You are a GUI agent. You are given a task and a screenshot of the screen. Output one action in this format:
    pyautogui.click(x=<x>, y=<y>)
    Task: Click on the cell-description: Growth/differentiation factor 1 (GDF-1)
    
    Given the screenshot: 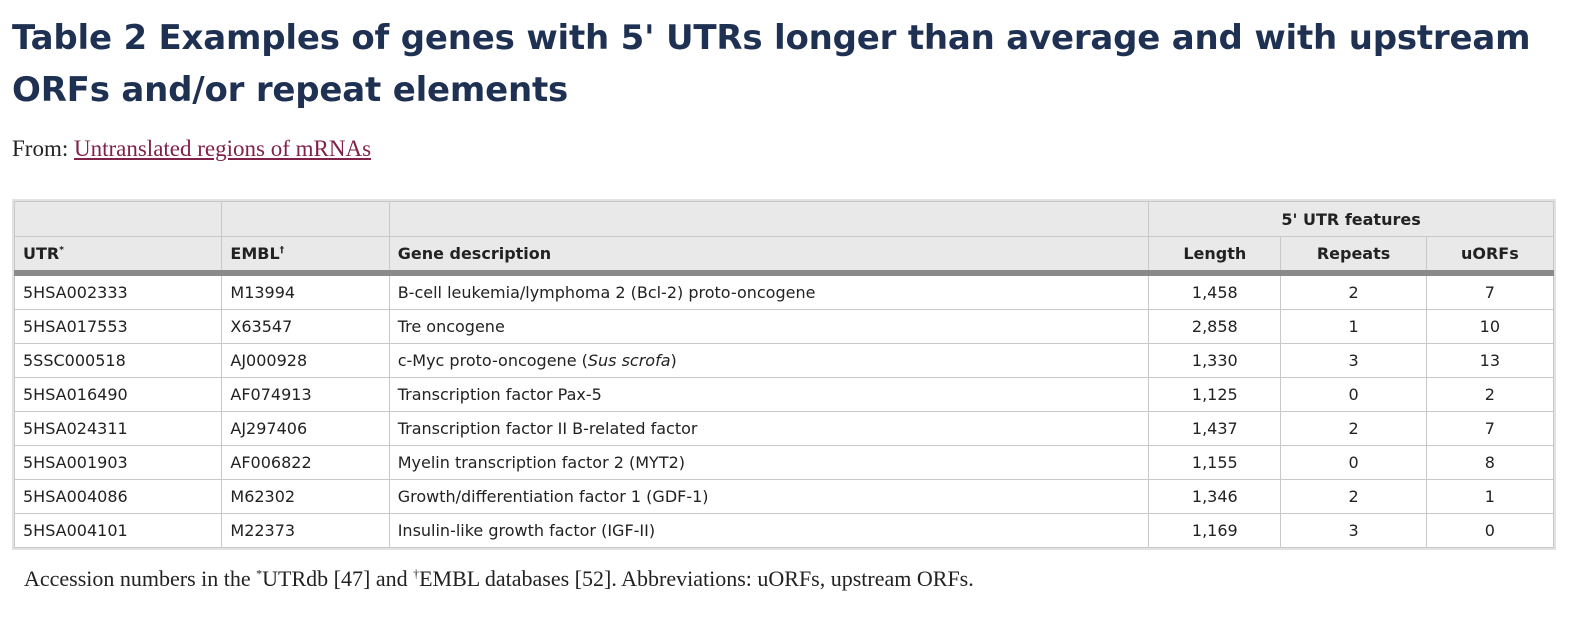 What is the action you would take?
    pyautogui.click(x=769, y=496)
    